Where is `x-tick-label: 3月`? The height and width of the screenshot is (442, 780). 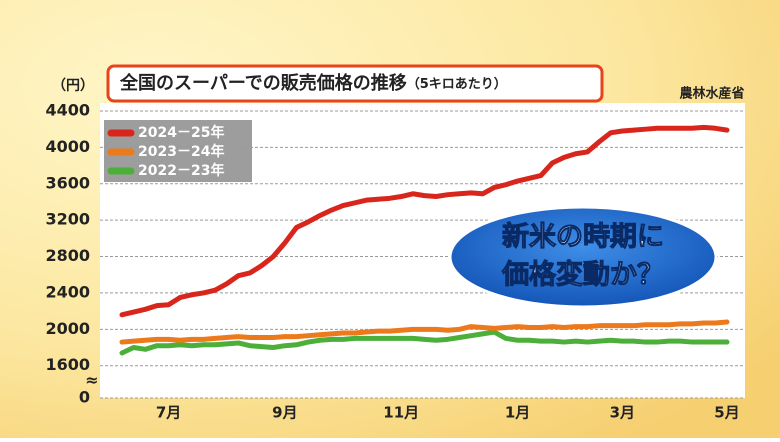 x-tick-label: 3月 is located at coordinates (622, 413).